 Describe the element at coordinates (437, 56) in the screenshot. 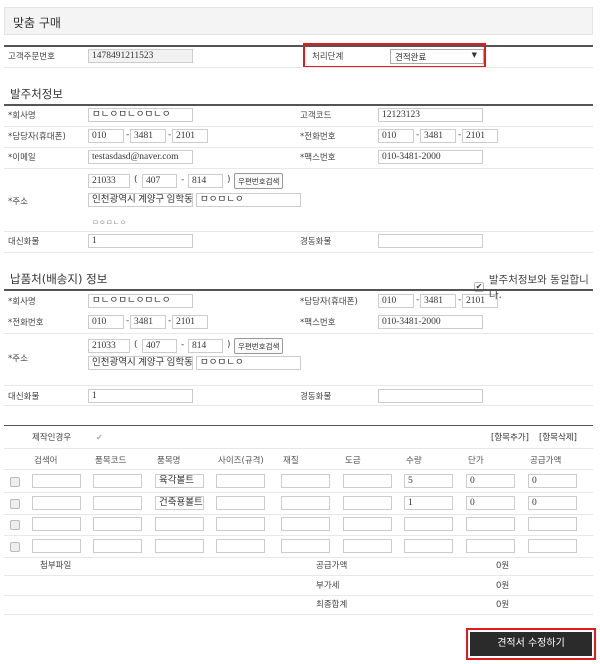

I see `stage-select: 견적완료 ▼` at that location.